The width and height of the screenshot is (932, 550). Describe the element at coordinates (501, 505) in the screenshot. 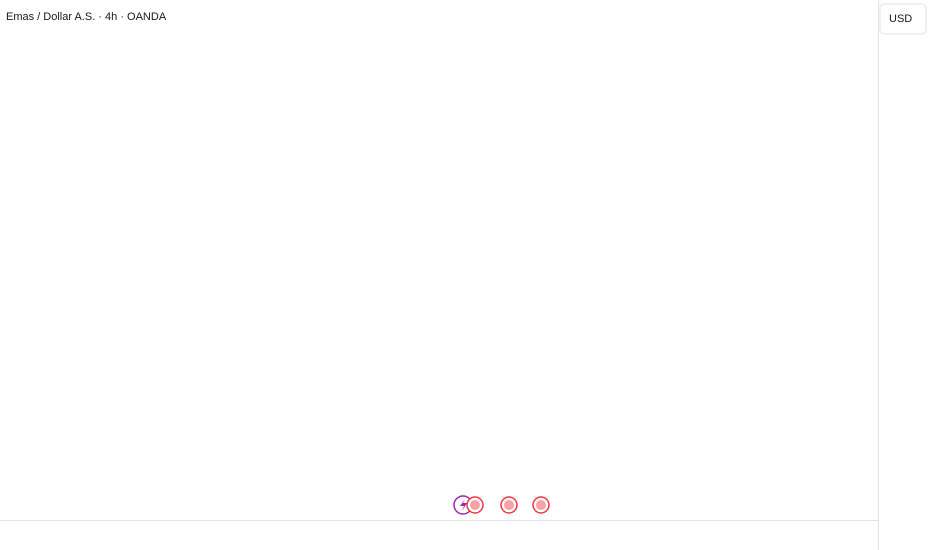

I see `event-icons` at that location.